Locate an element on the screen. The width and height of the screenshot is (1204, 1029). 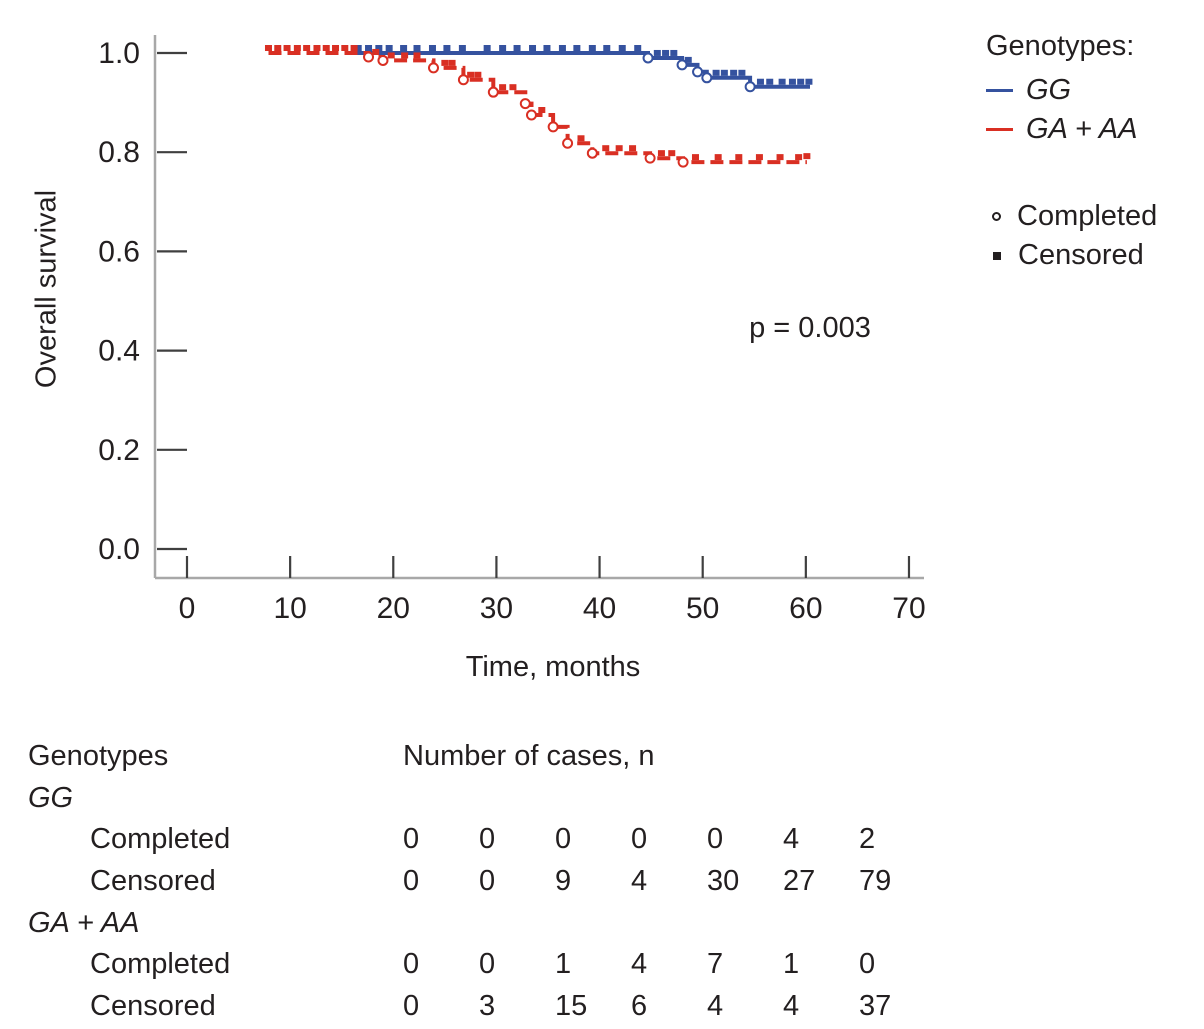
x-tick-label: 30 is located at coordinates (496, 608).